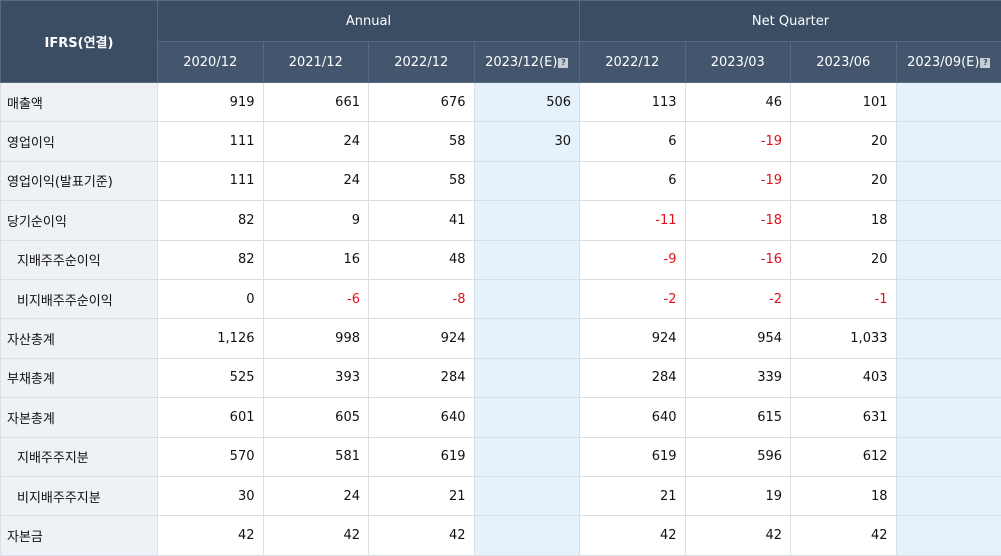  What do you see at coordinates (527, 141) in the screenshot?
I see `value-cell: 30` at bounding box center [527, 141].